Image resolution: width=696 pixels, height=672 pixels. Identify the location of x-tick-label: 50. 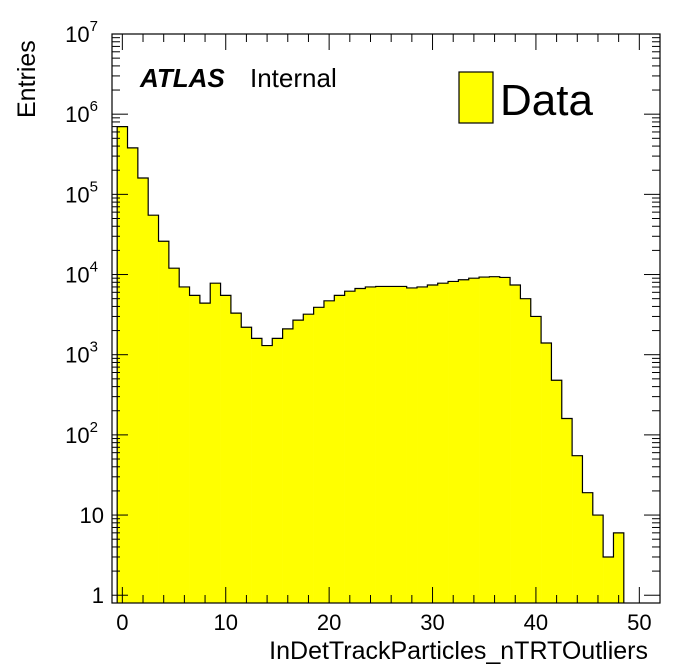
(639, 622).